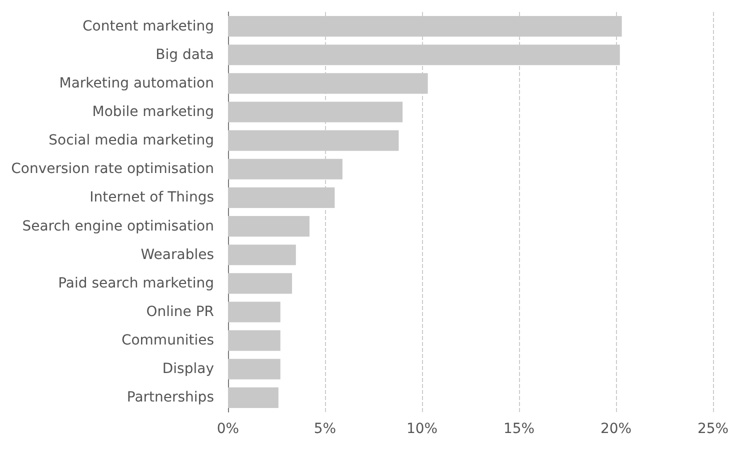 The height and width of the screenshot is (452, 737). What do you see at coordinates (325, 429) in the screenshot?
I see `x-tick-label: 5%` at bounding box center [325, 429].